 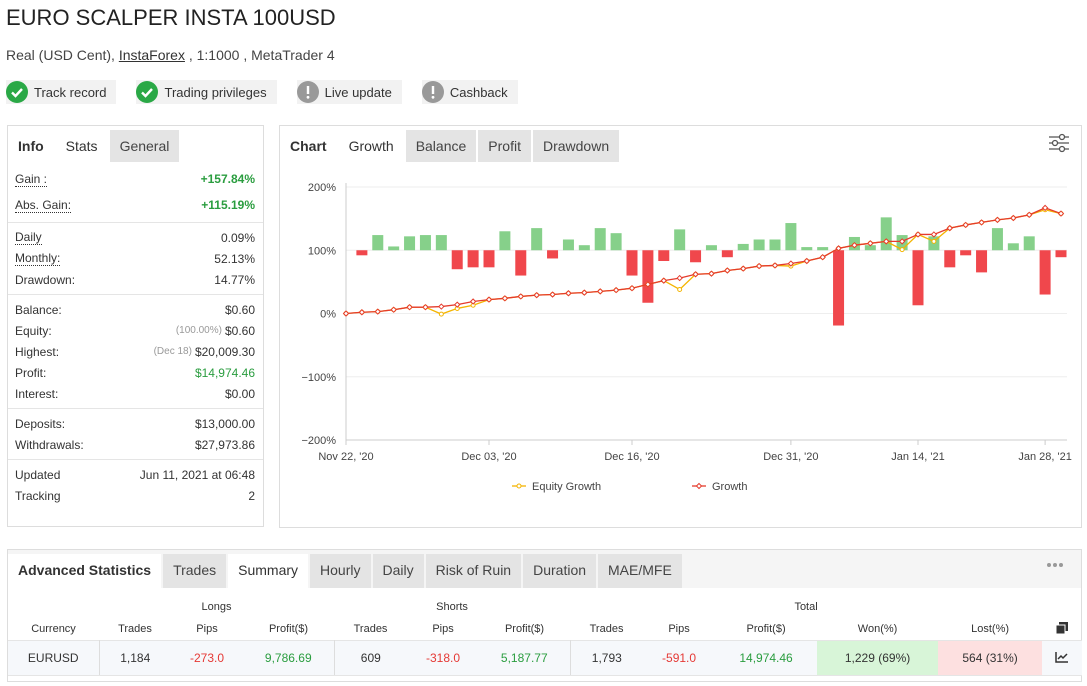 I want to click on y-tick-label: −200%, so click(x=318, y=441).